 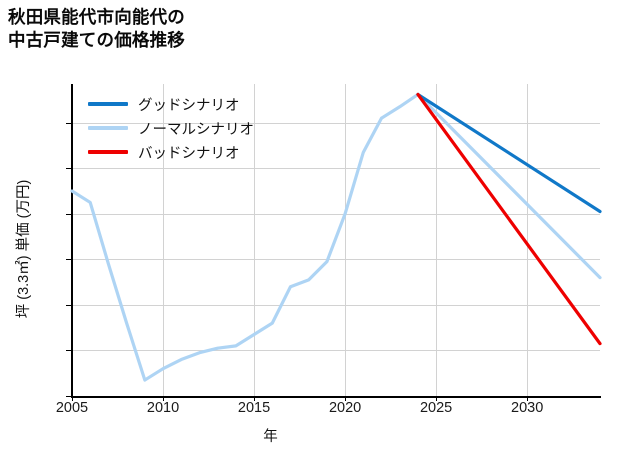 I want to click on legend-label-good: グッドシナリオ, so click(x=189, y=105).